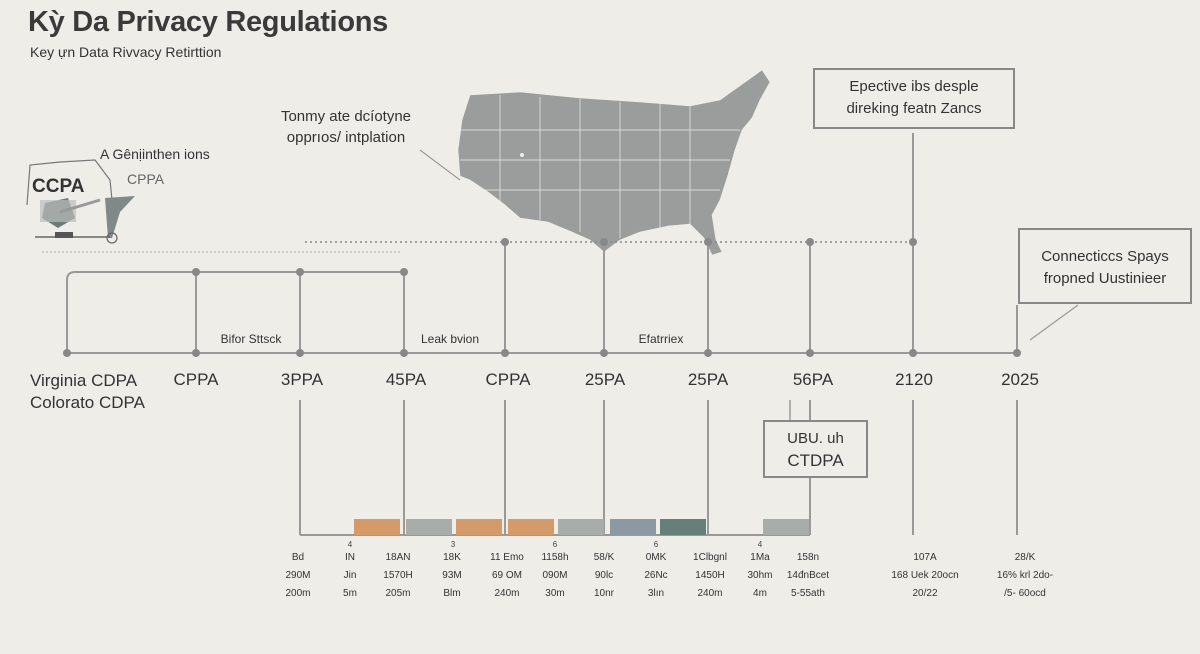 This screenshot has width=1200, height=654. Describe the element at coordinates (126, 52) in the screenshot. I see `page-subtitle: Key ựn Data Rivvacy Retirttion` at that location.